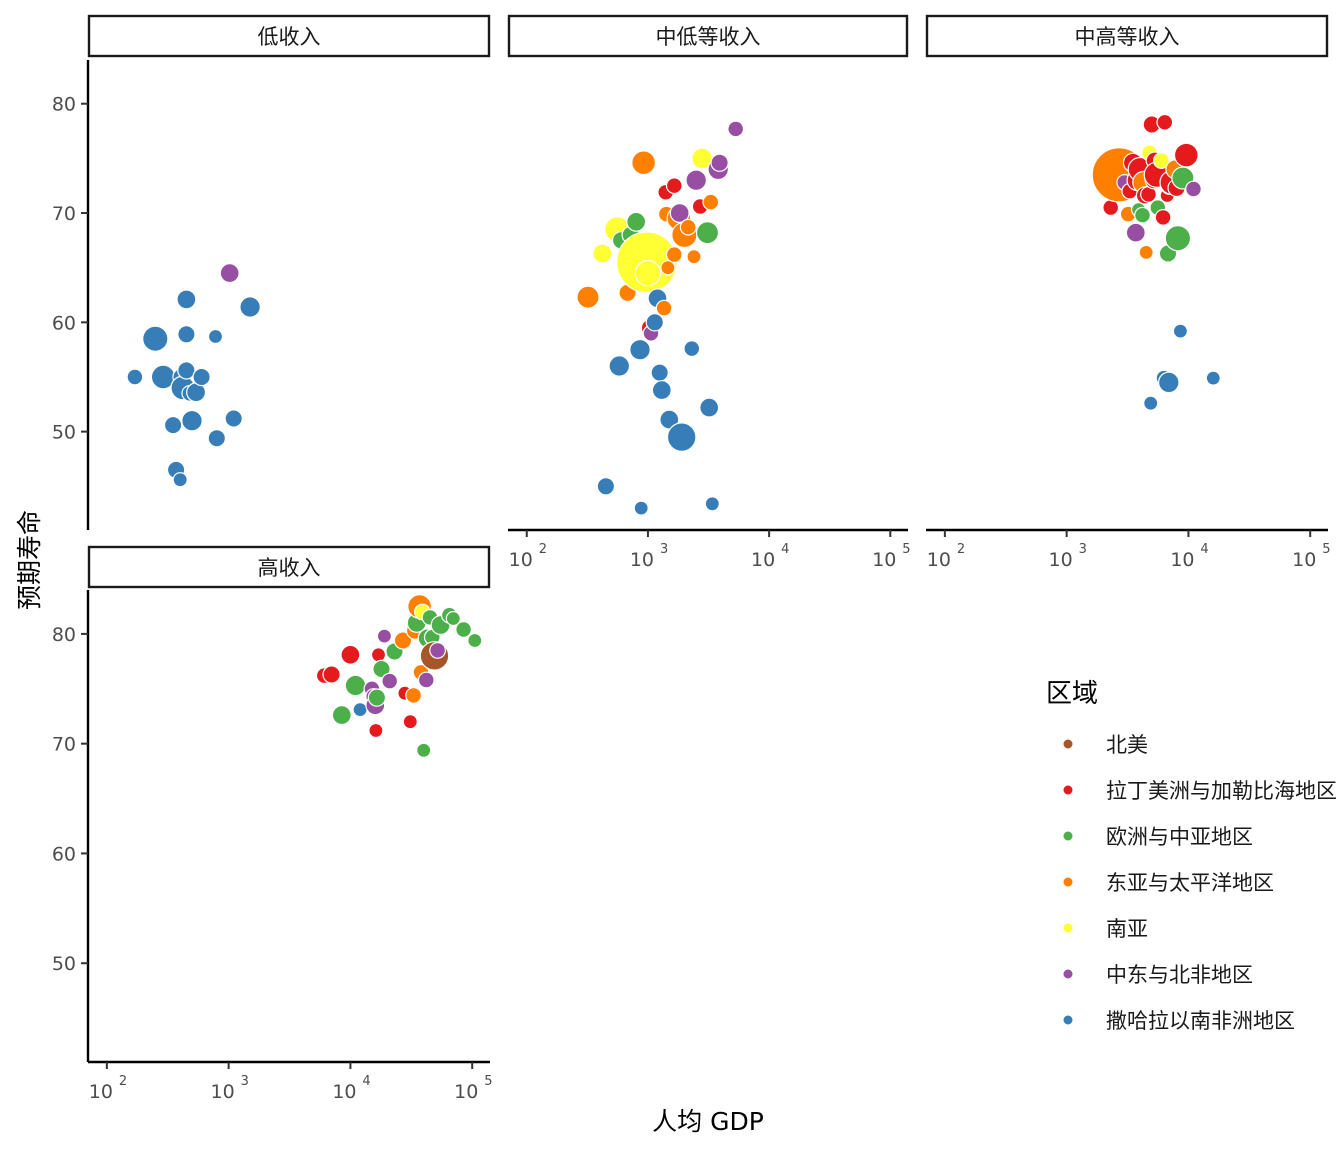 This screenshot has height=1152, width=1344. What do you see at coordinates (1072, 694) in the screenshot?
I see `legend-title: 区域` at bounding box center [1072, 694].